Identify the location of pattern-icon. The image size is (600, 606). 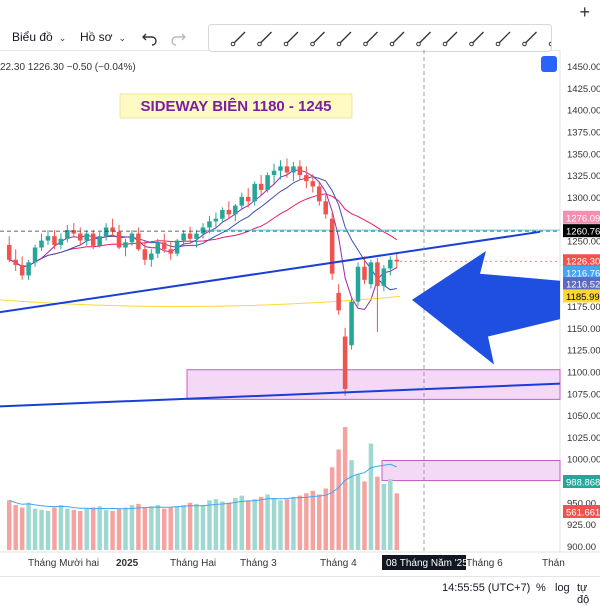
(397, 39).